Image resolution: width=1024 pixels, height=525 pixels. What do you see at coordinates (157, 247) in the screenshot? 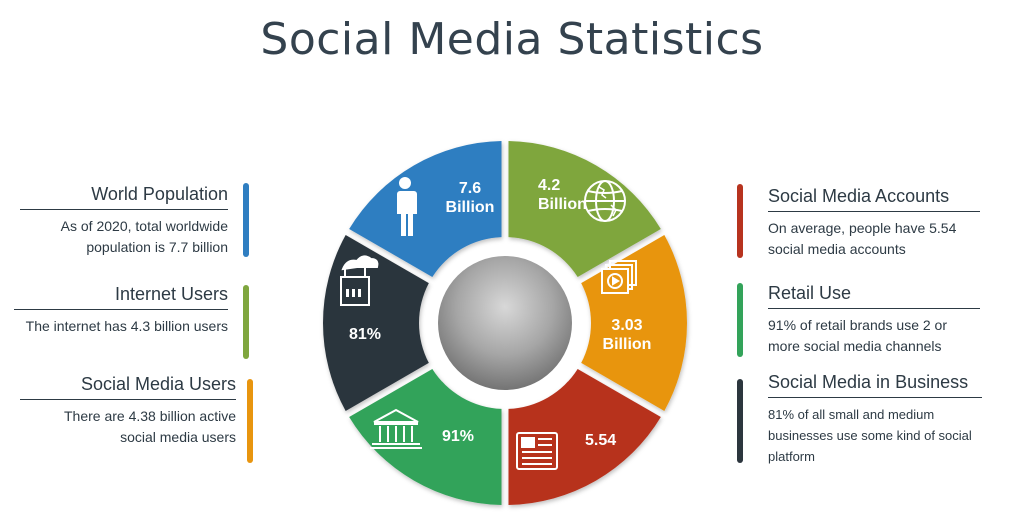
I see `annotation-desc-line: population is 7.7 billion` at bounding box center [157, 247].